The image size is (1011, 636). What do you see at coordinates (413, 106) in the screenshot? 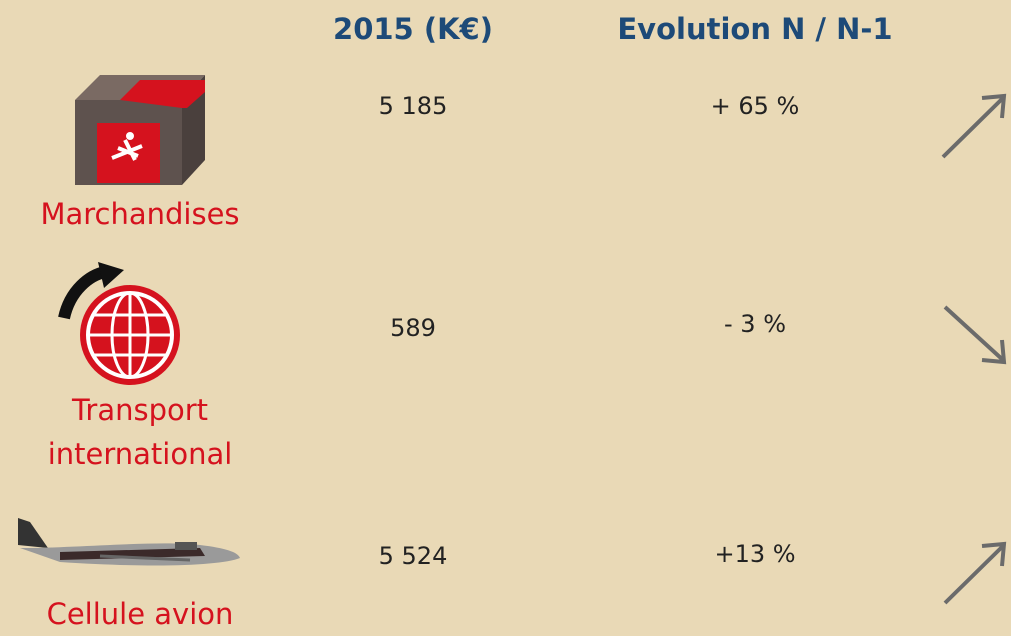
I see `amount: 5 185` at bounding box center [413, 106].